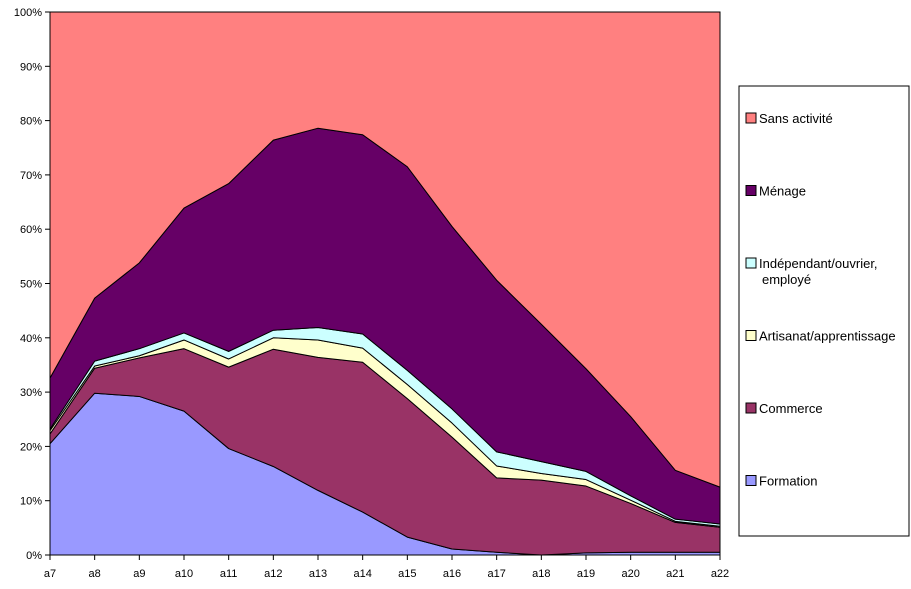 The image size is (911, 589). What do you see at coordinates (407, 574) in the screenshot?
I see `x-tick-label: a15` at bounding box center [407, 574].